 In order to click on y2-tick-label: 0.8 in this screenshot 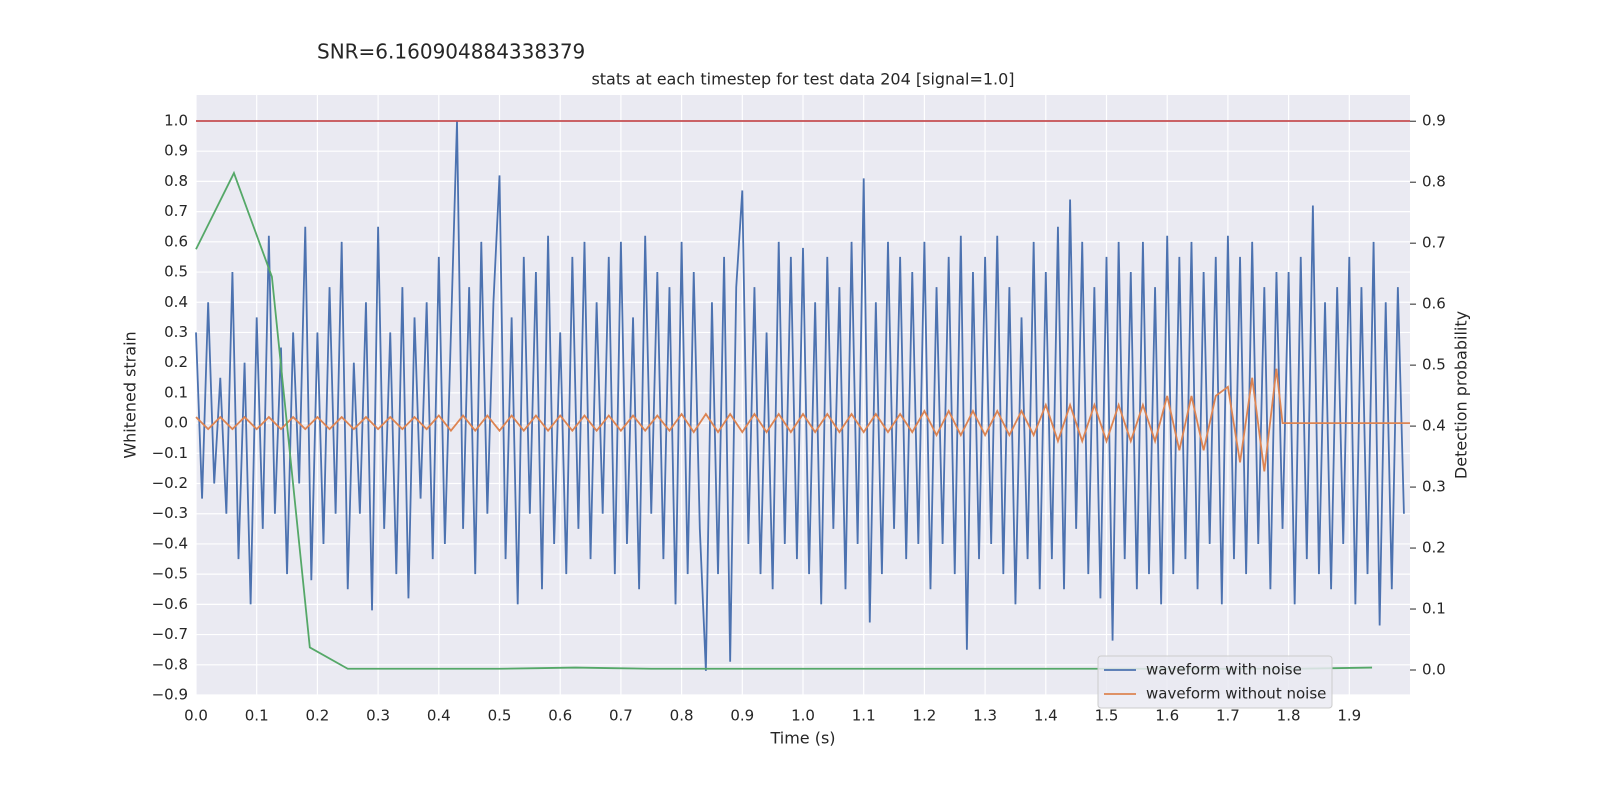, I will do `click(1434, 182)`.